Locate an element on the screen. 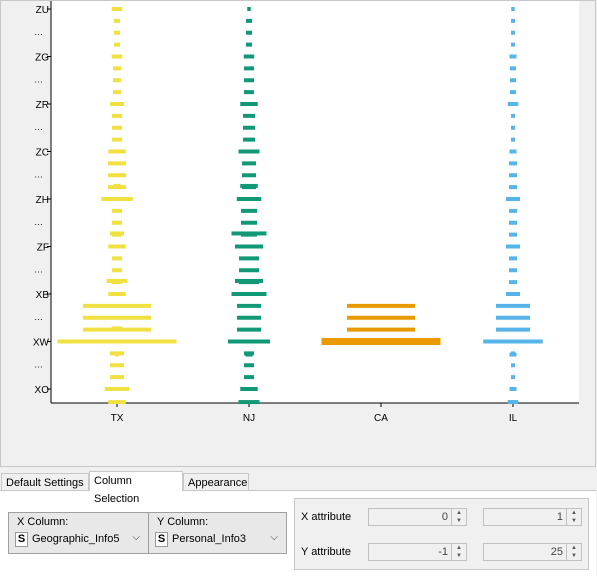 Image resolution: width=597 pixels, height=576 pixels. x-attribute-min-spinner: 0 ▲ ▼ is located at coordinates (417, 517).